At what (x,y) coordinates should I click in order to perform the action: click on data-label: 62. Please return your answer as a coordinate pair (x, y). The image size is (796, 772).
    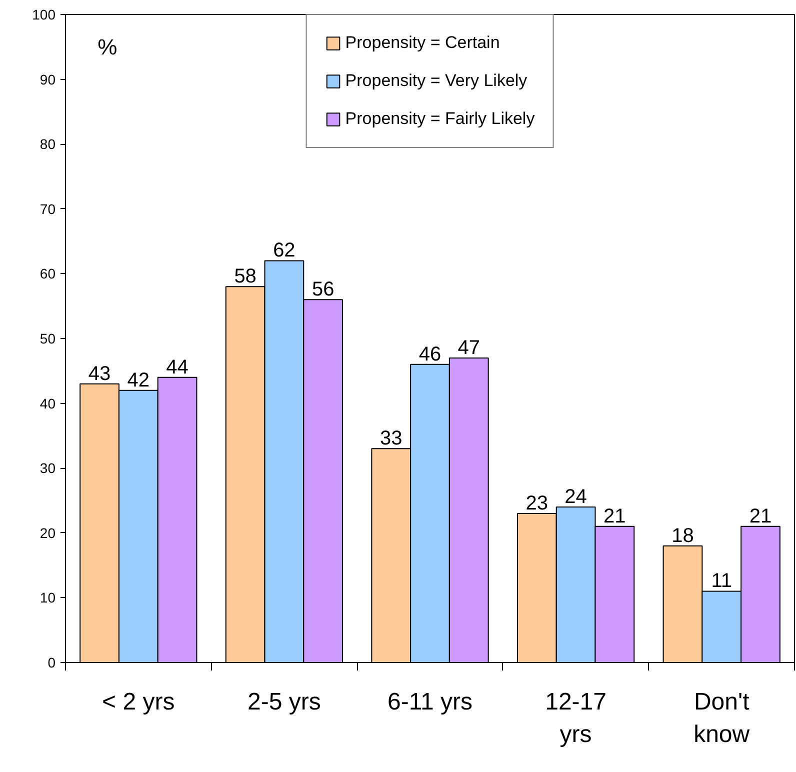
    Looking at the image, I should click on (284, 251).